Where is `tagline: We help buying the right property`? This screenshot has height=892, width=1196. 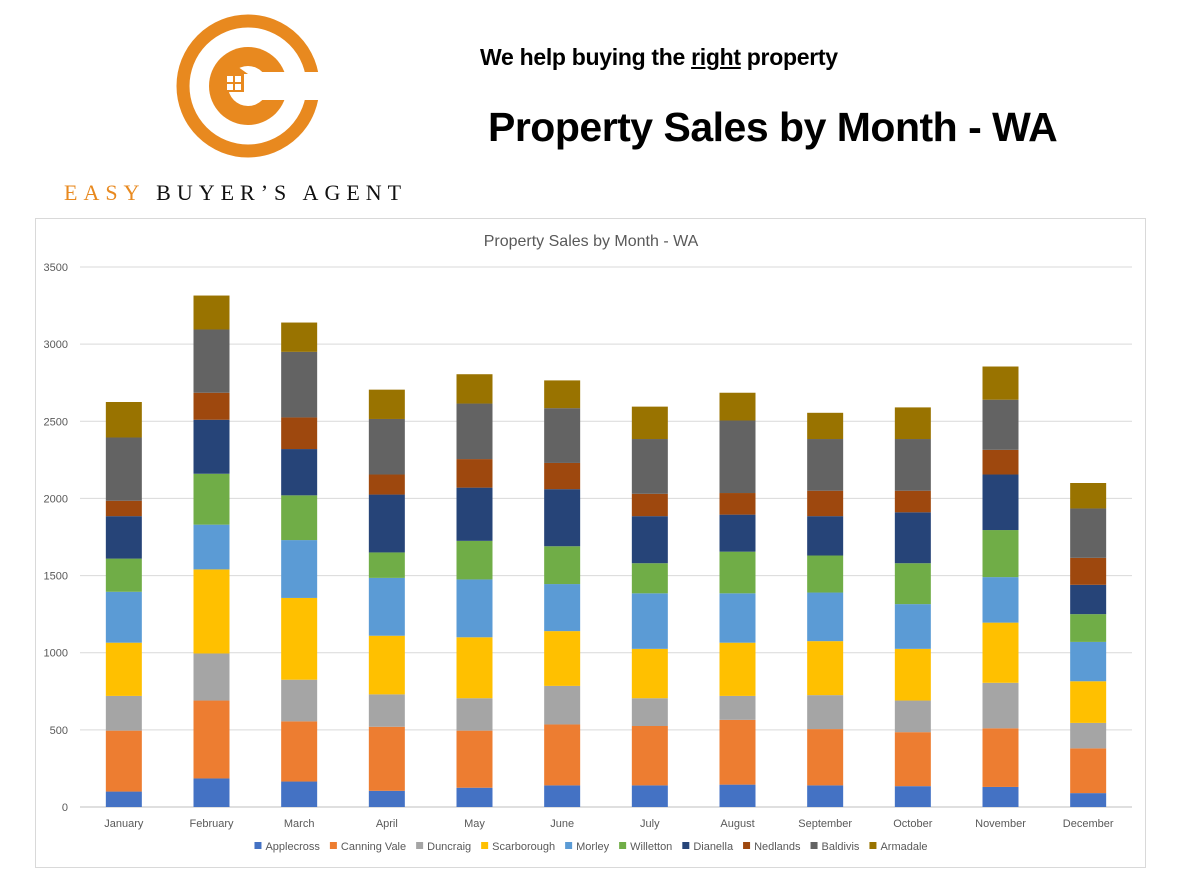 tagline: We help buying the right property is located at coordinates (659, 57).